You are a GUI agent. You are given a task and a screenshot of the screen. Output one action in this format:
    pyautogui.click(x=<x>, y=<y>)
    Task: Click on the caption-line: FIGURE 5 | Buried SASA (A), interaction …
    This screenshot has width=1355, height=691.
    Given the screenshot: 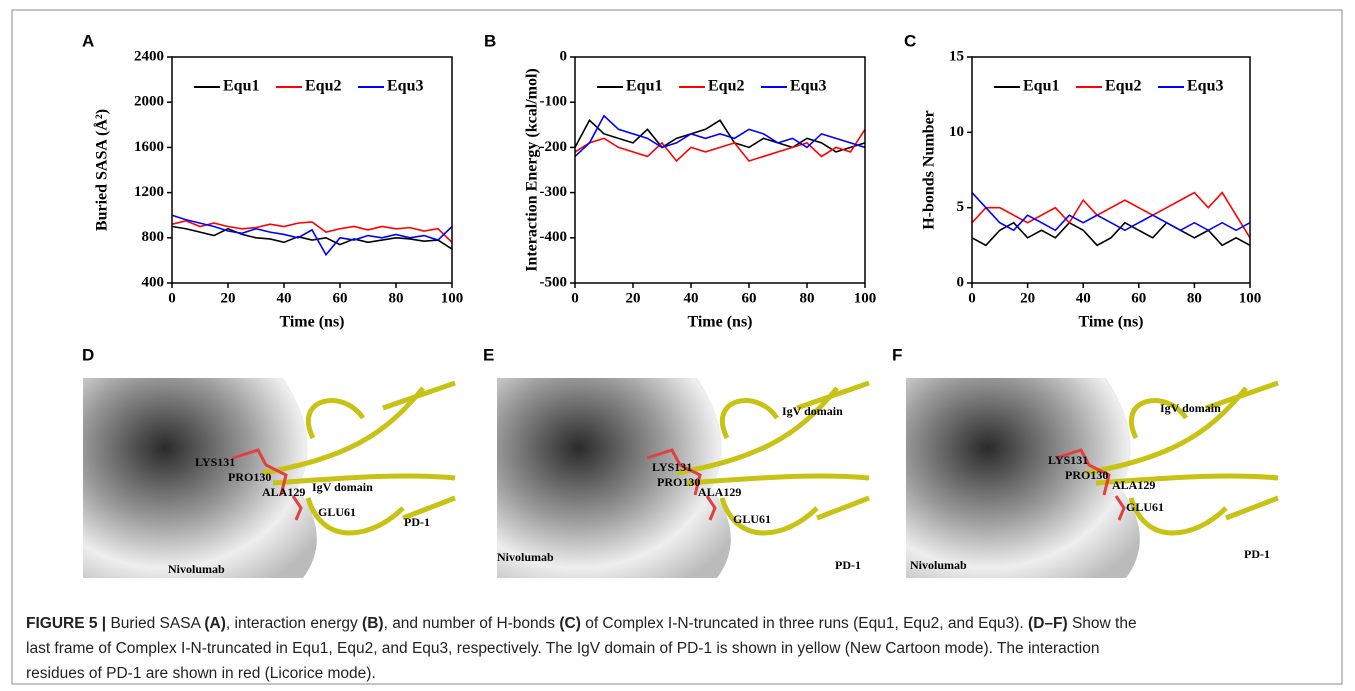 What is the action you would take?
    pyautogui.click(x=581, y=623)
    